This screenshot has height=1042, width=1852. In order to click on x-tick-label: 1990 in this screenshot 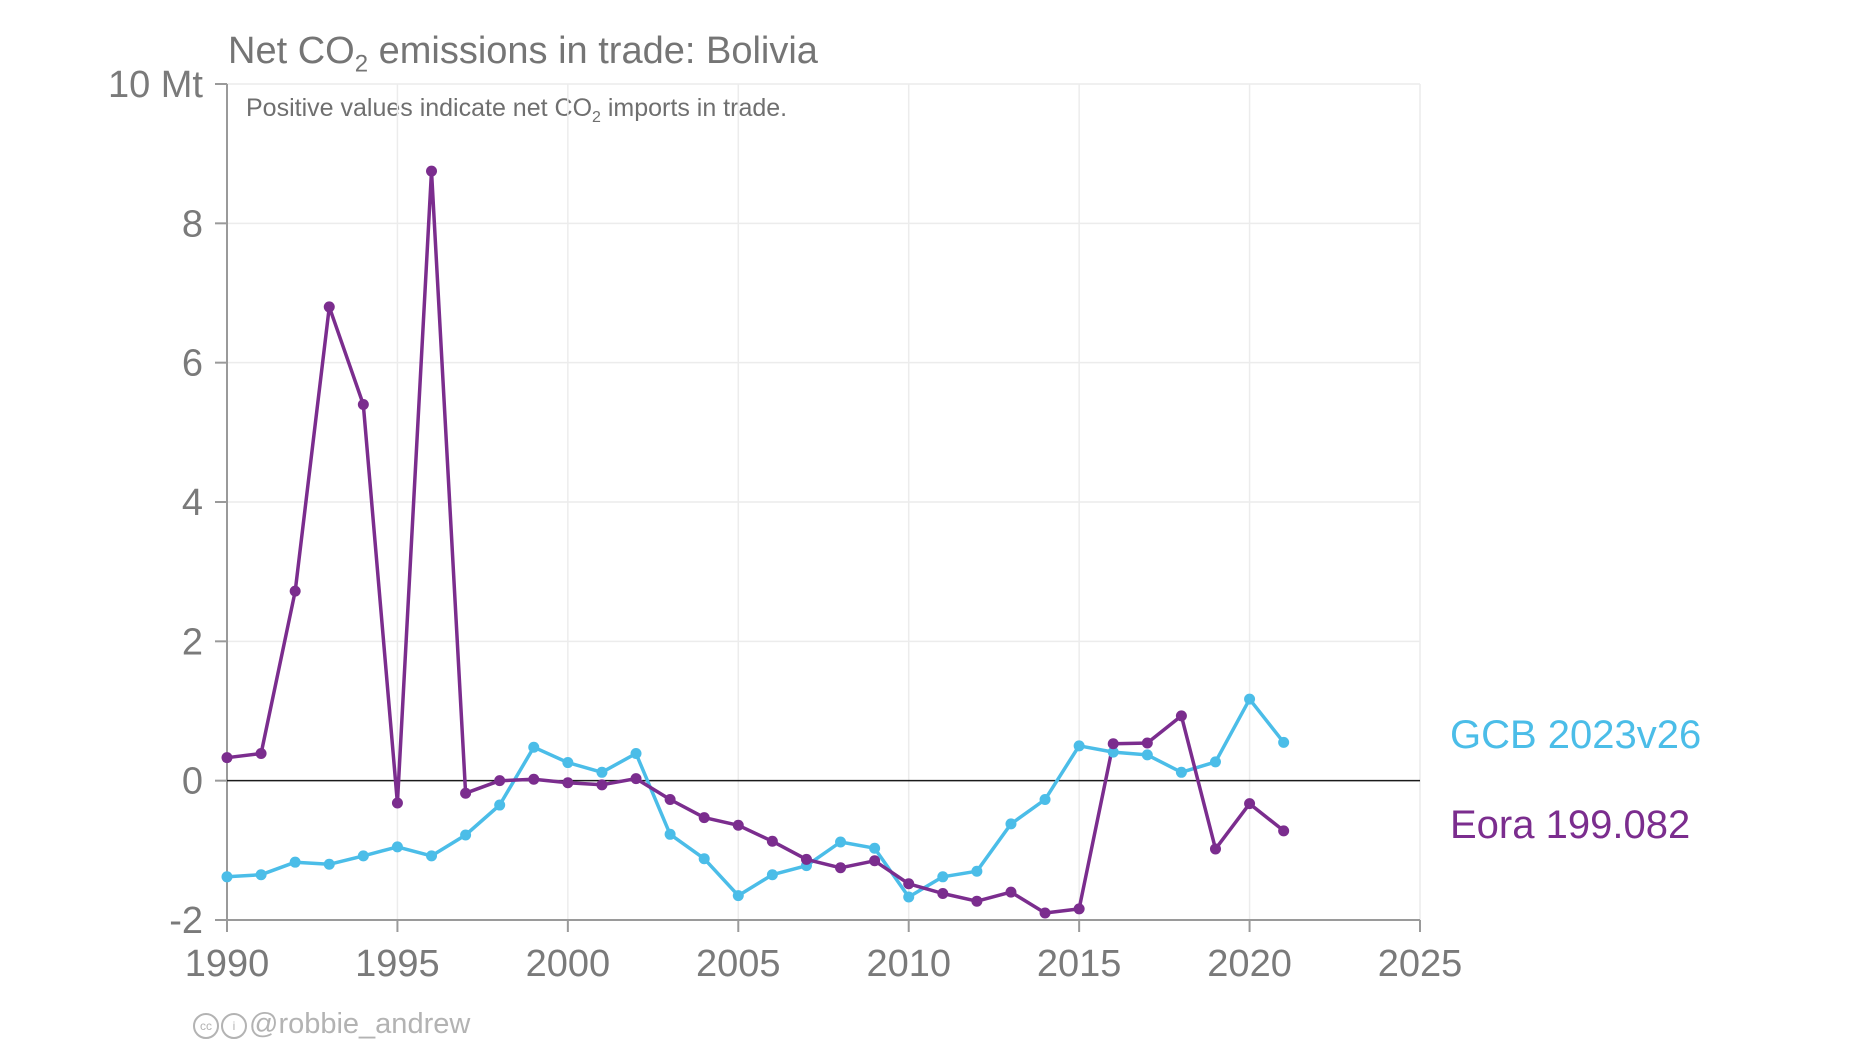, I will do `click(227, 964)`.